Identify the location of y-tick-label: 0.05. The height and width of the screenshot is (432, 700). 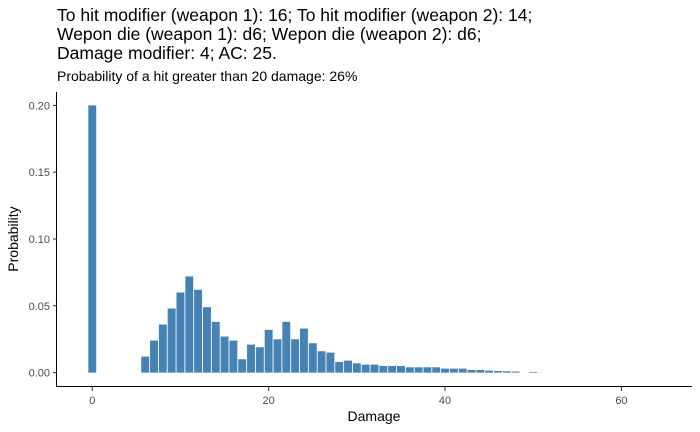
(39, 307).